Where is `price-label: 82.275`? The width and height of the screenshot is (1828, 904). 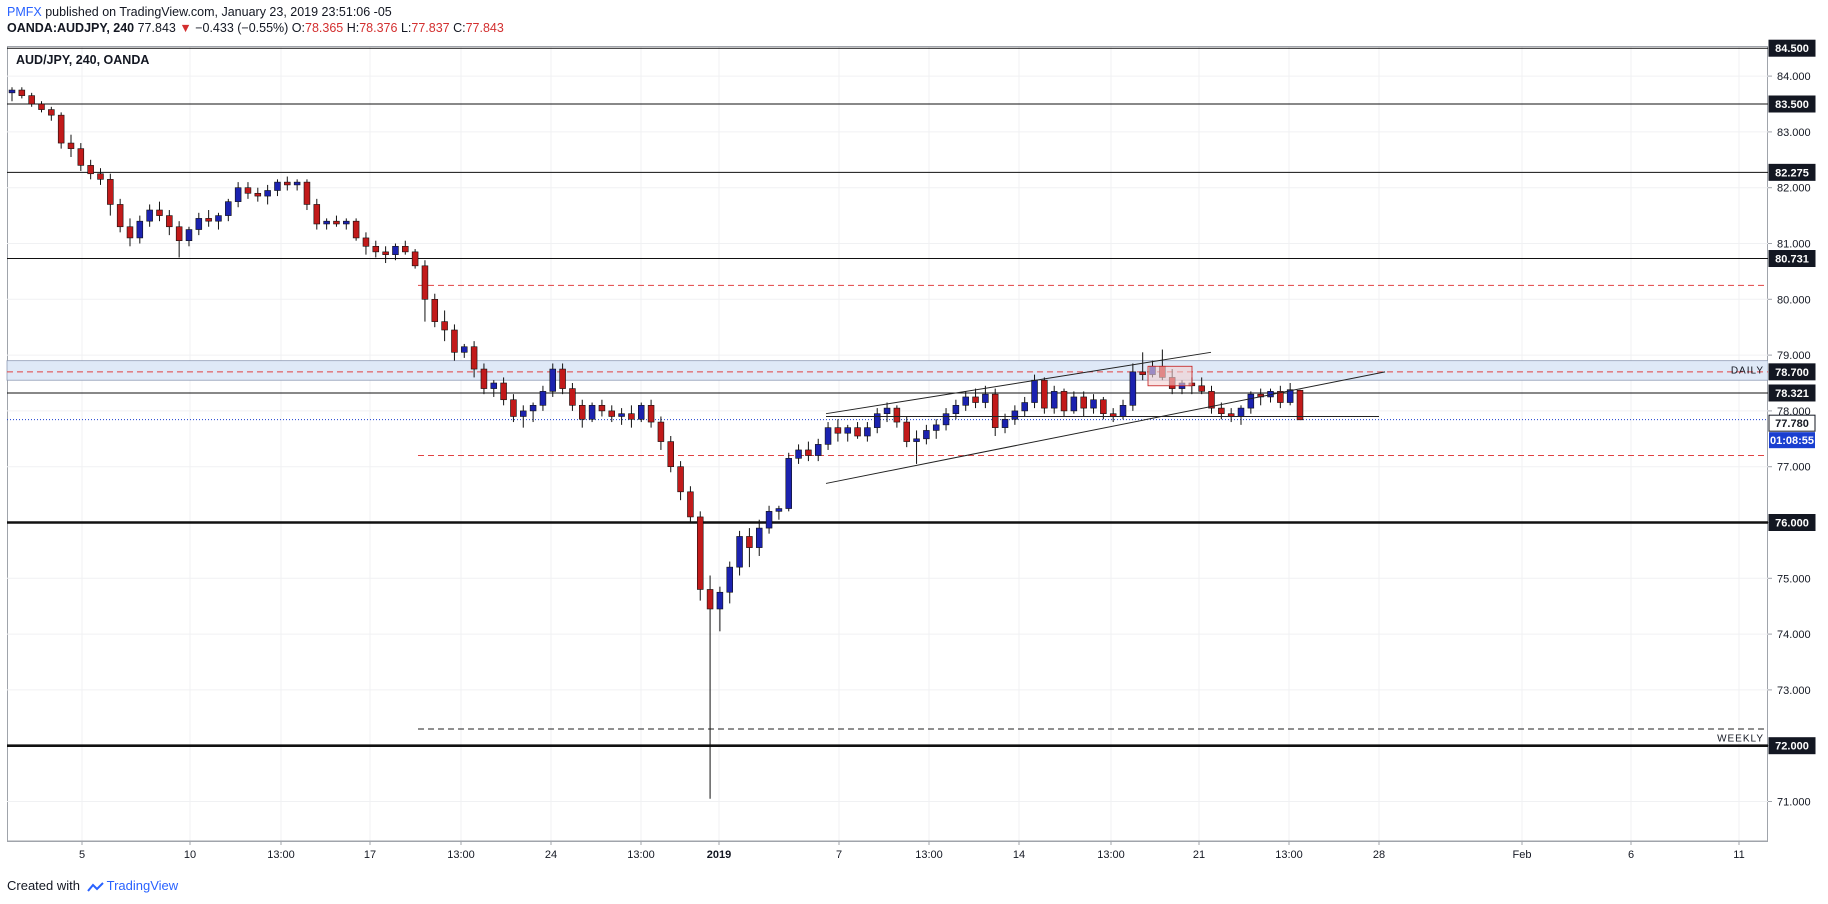
price-label: 82.275 is located at coordinates (1792, 172).